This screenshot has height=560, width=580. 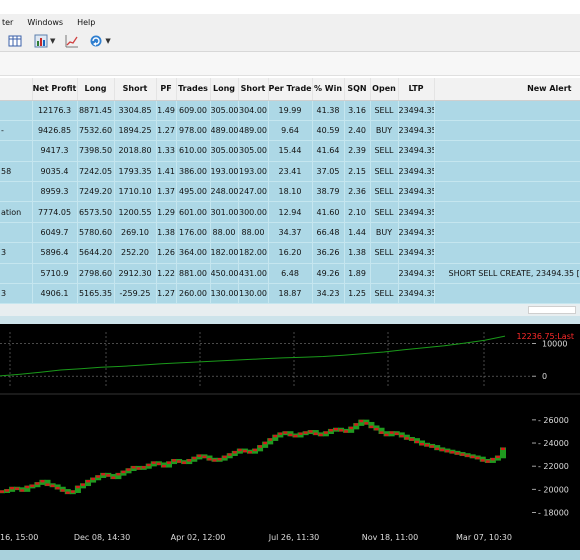 What do you see at coordinates (290, 320) in the screenshot?
I see `panel-splitter` at bounding box center [290, 320].